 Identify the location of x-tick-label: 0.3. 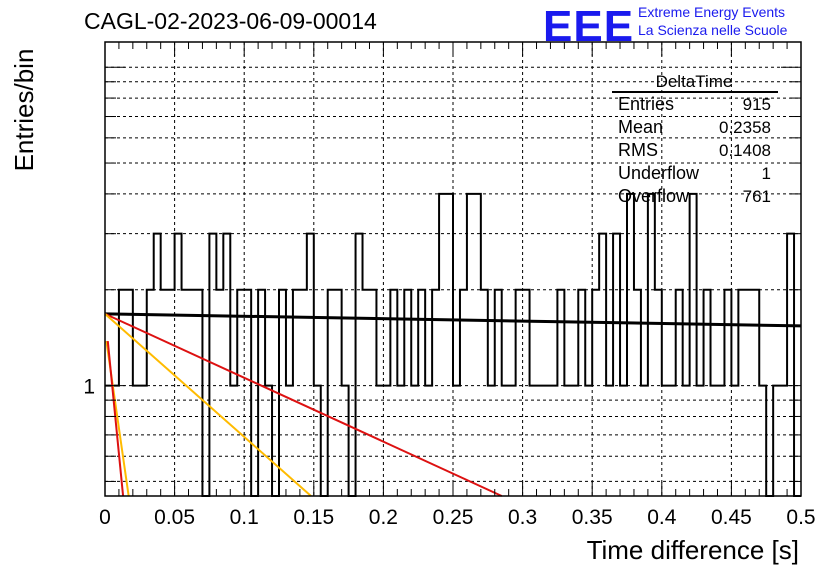
(522, 517).